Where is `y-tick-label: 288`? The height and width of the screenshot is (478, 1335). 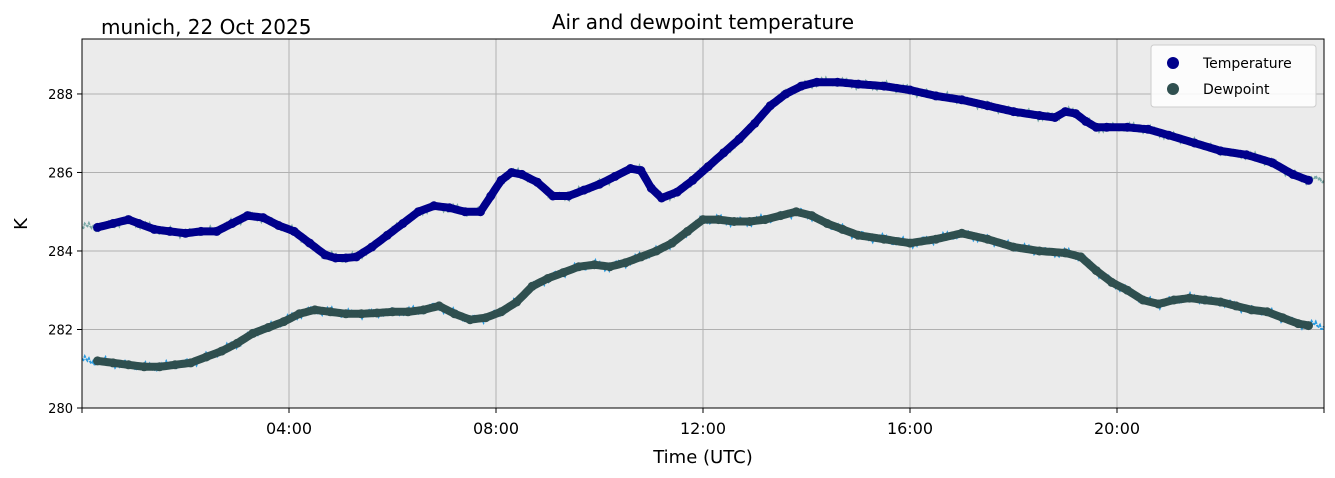 y-tick-label: 288 is located at coordinates (60, 95).